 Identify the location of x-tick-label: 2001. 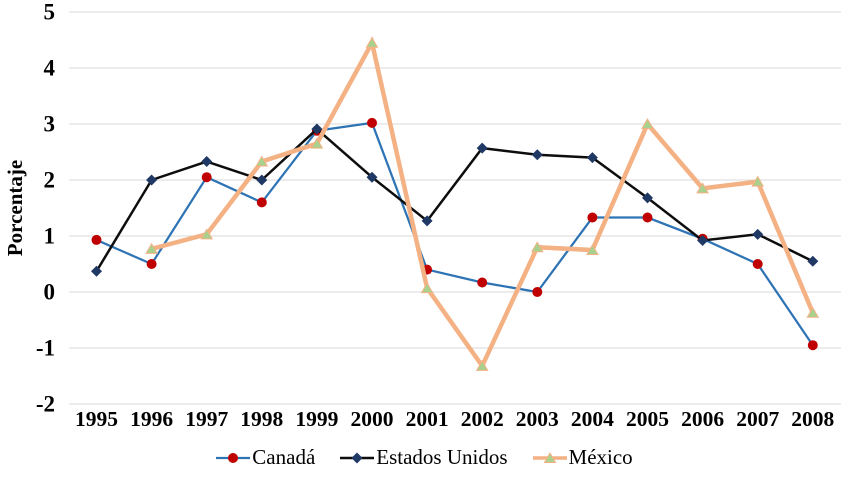
(427, 419).